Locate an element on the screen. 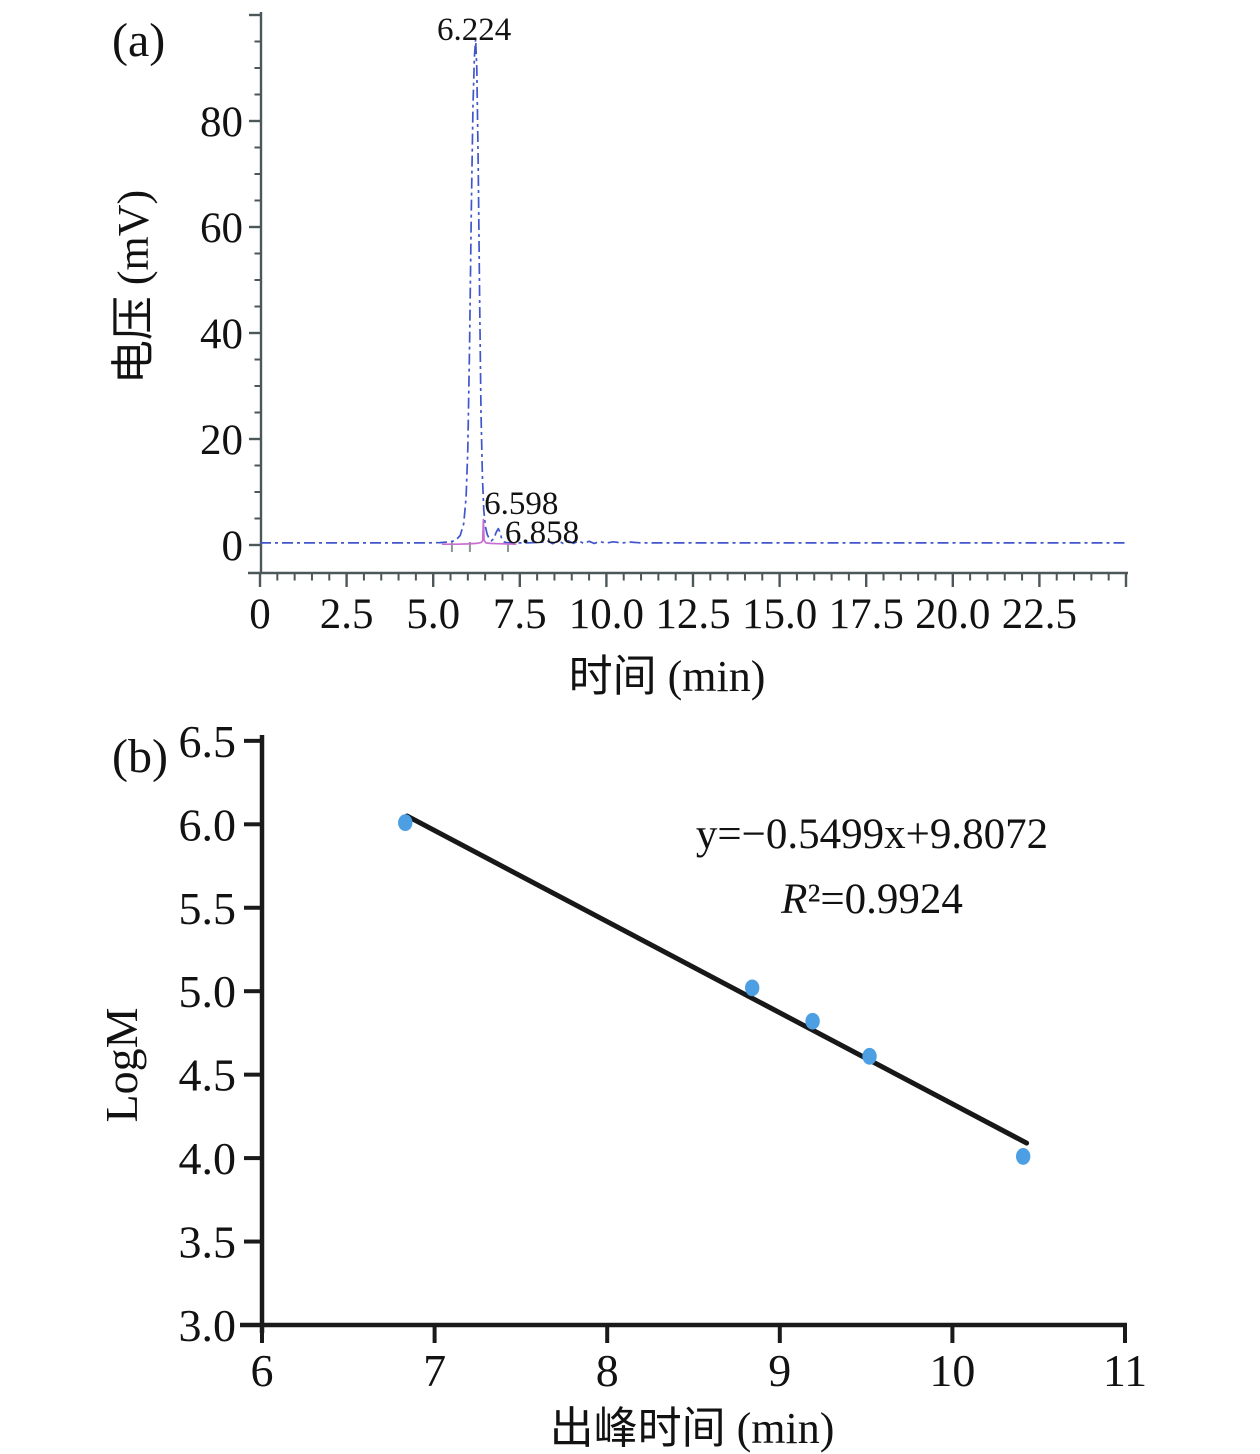  b-y-tick-label: 3.0 is located at coordinates (208, 1325).